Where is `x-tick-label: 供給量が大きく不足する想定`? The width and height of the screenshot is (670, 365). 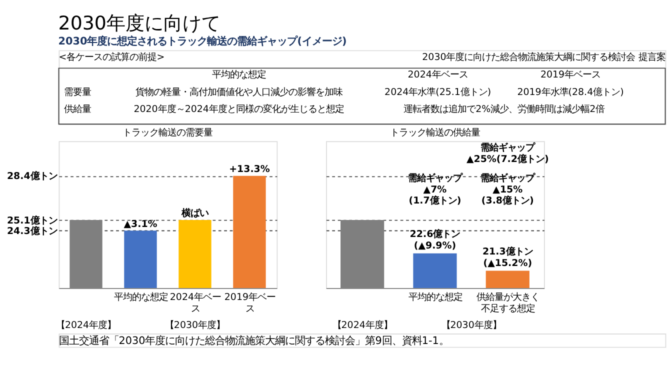
x-tick-label: 供給量が大きく不足する想定 is located at coordinates (508, 303).